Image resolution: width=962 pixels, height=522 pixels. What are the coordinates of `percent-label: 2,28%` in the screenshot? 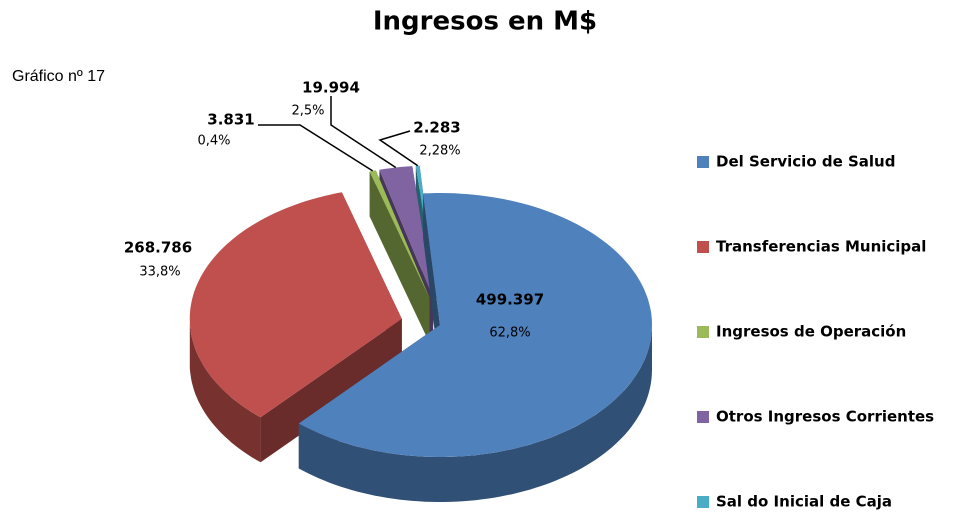 It's located at (439, 151).